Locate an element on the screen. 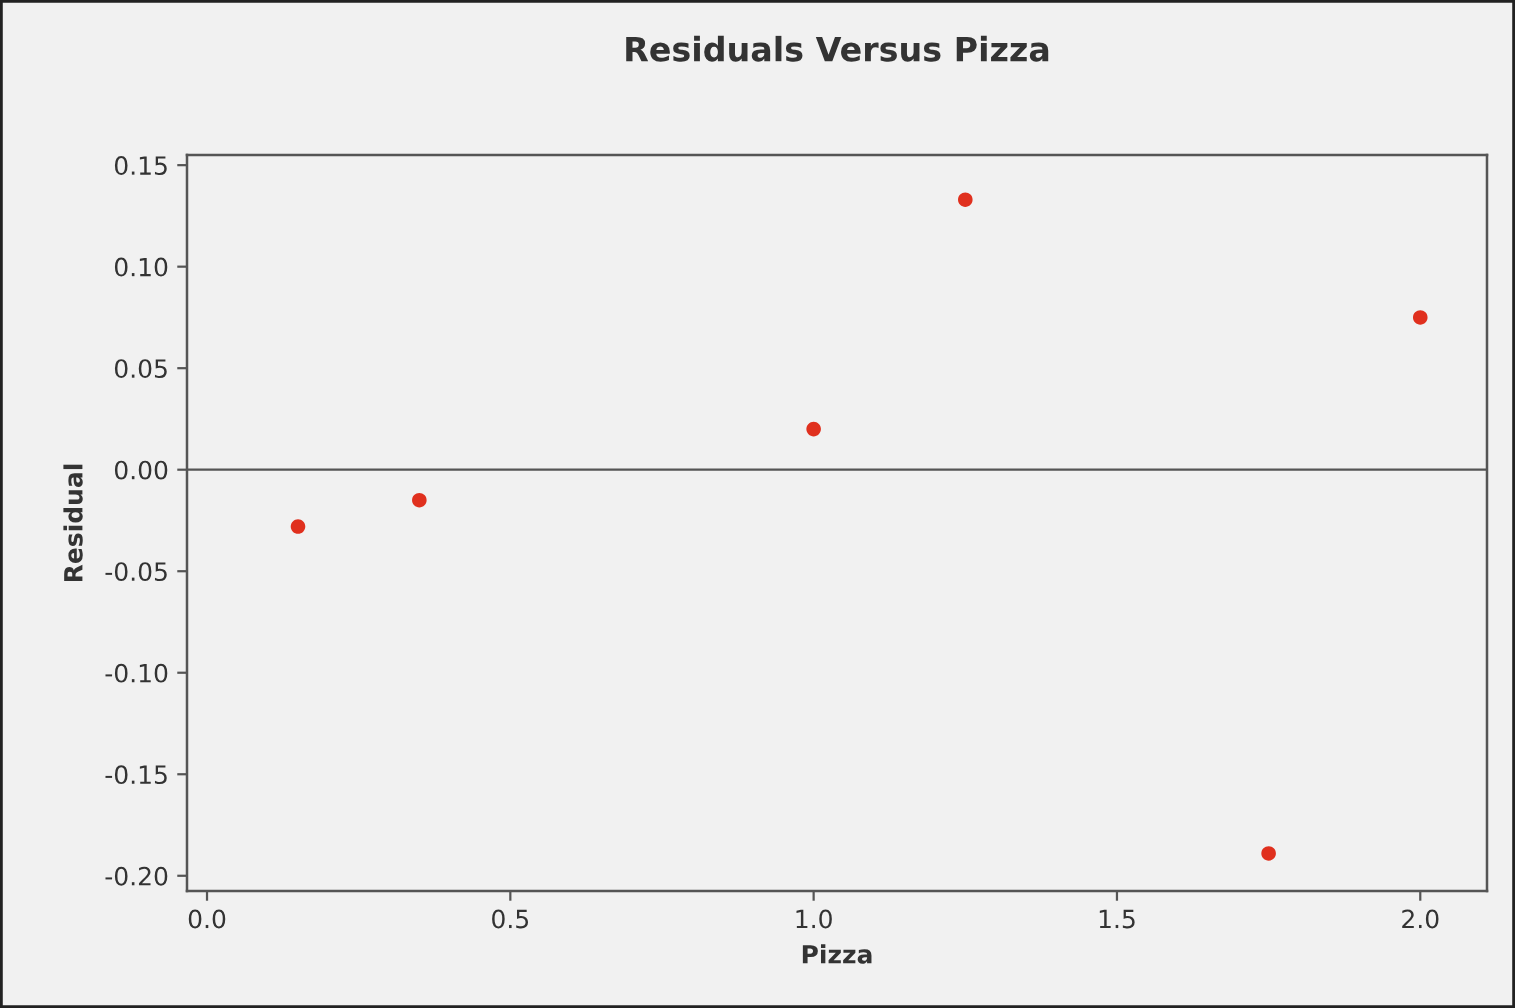  chart-title: Residuals Versus Pizza is located at coordinates (837, 48).